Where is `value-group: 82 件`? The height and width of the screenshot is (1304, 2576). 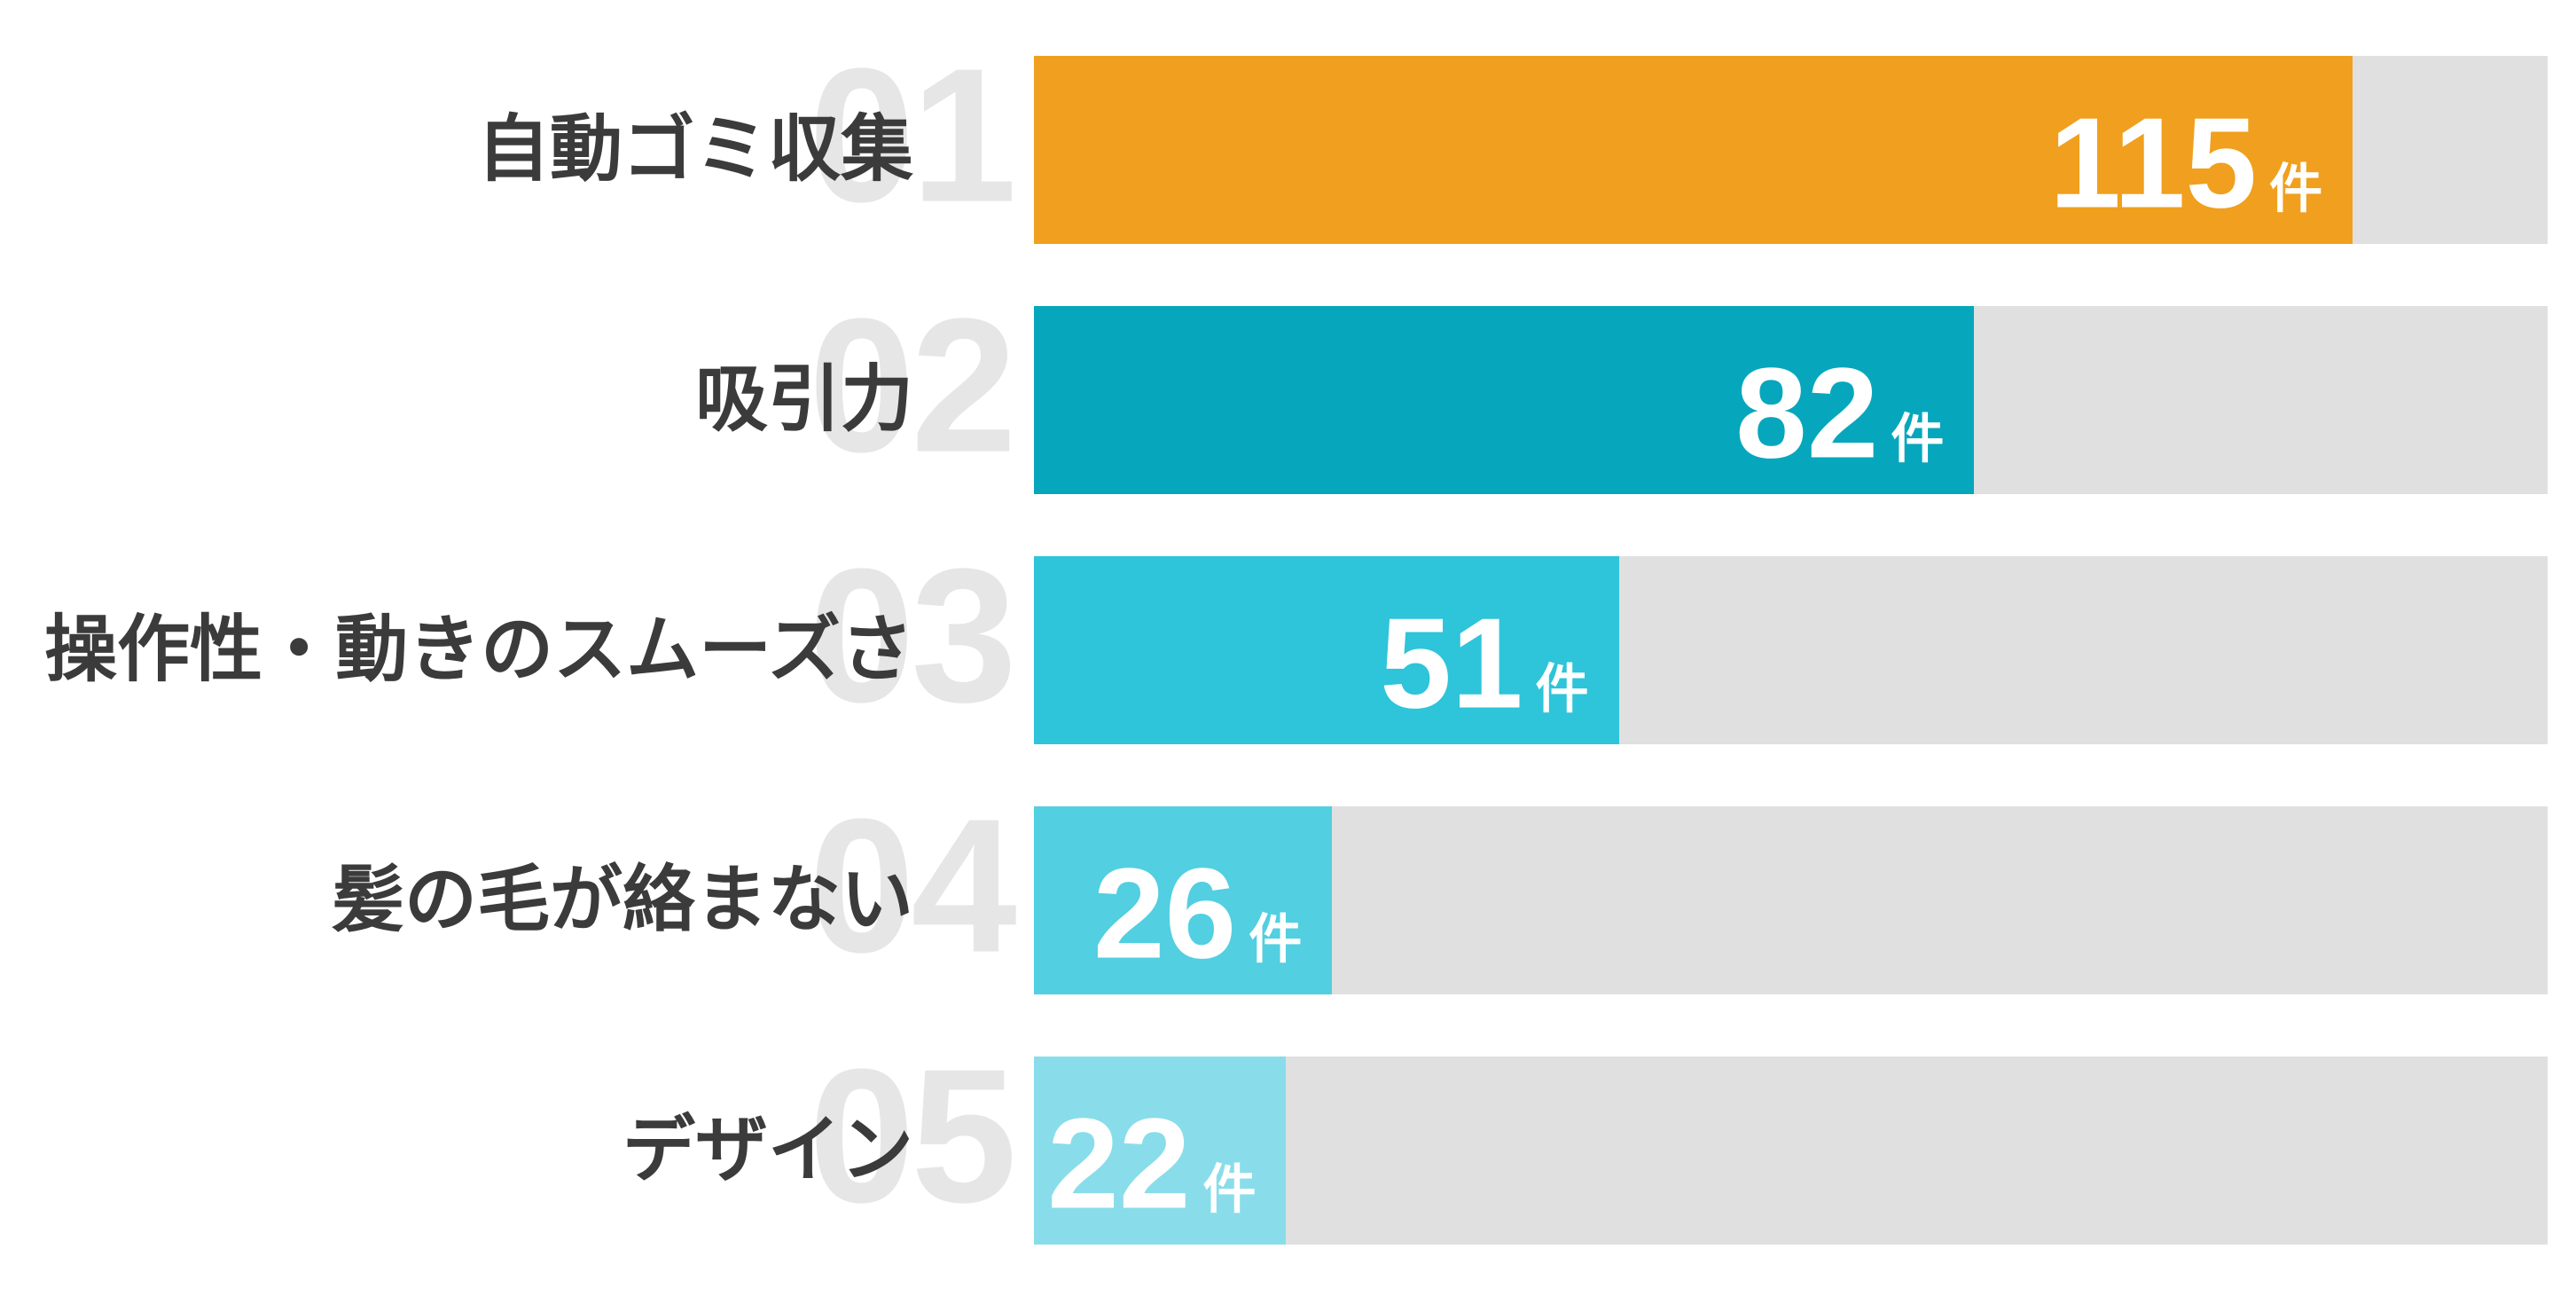
value-group: 82 件 is located at coordinates (1840, 413).